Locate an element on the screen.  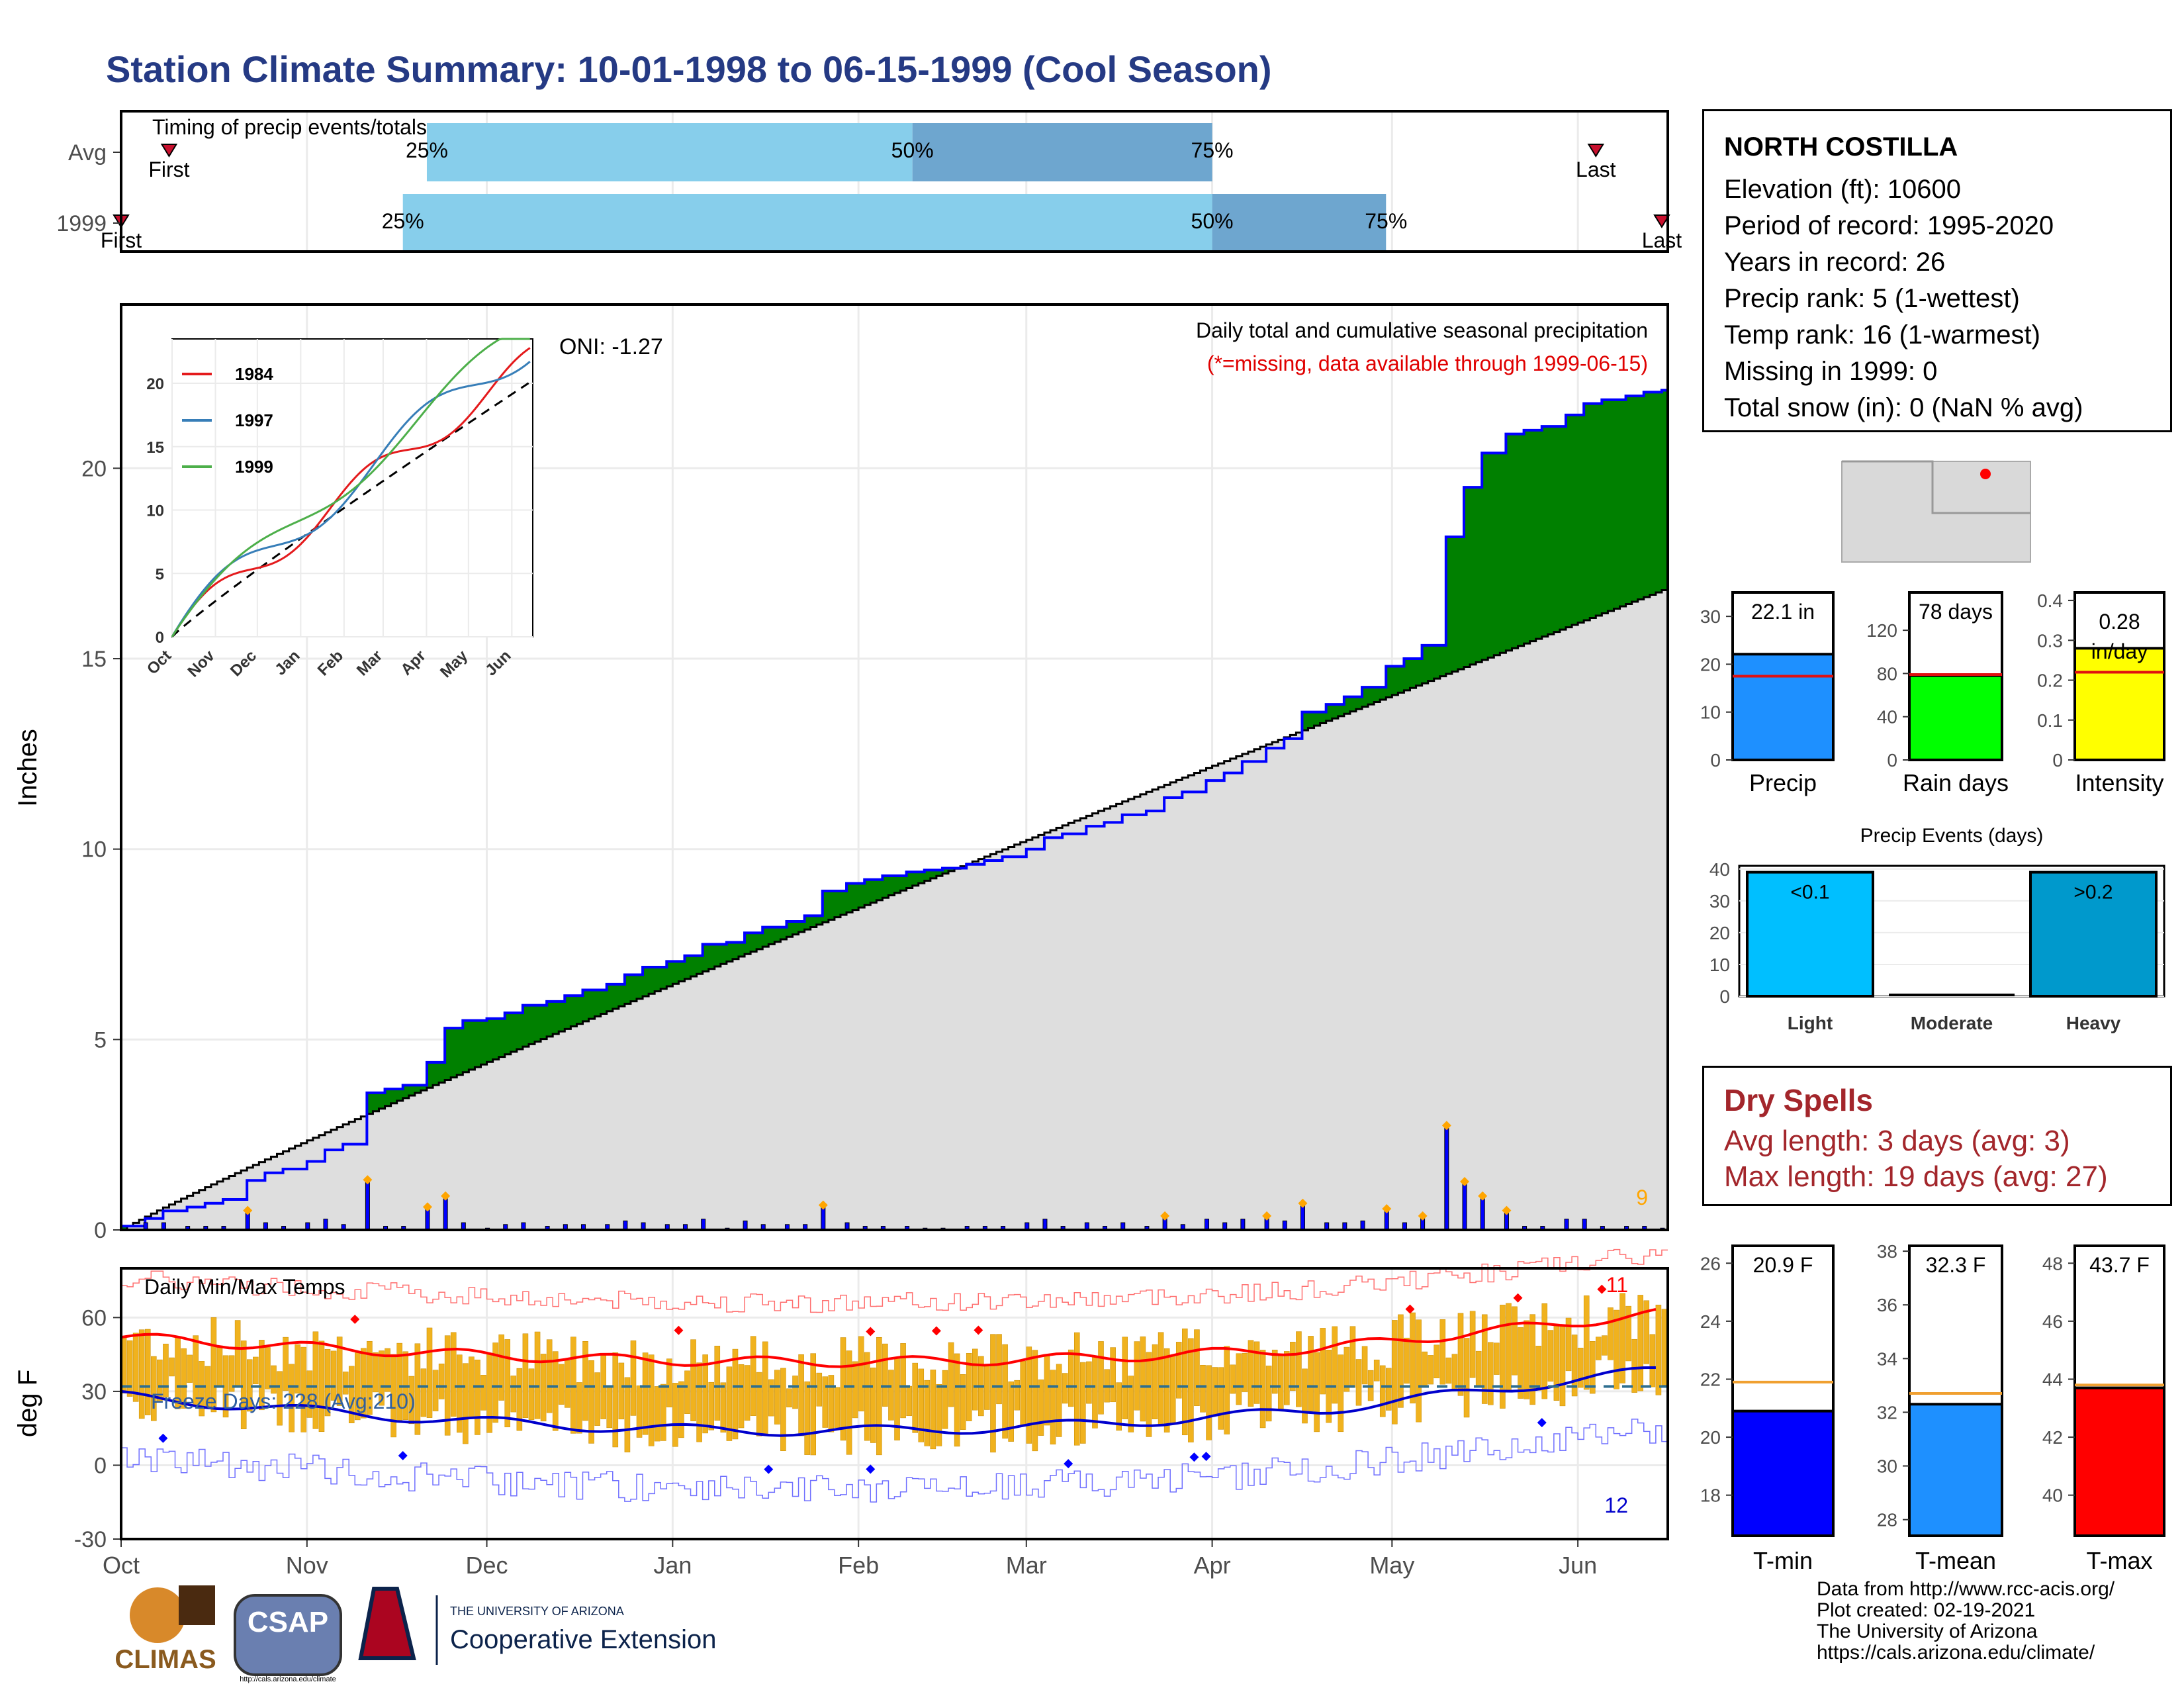
temp-max-summary-label: T-max is located at coordinates (2119, 1560).